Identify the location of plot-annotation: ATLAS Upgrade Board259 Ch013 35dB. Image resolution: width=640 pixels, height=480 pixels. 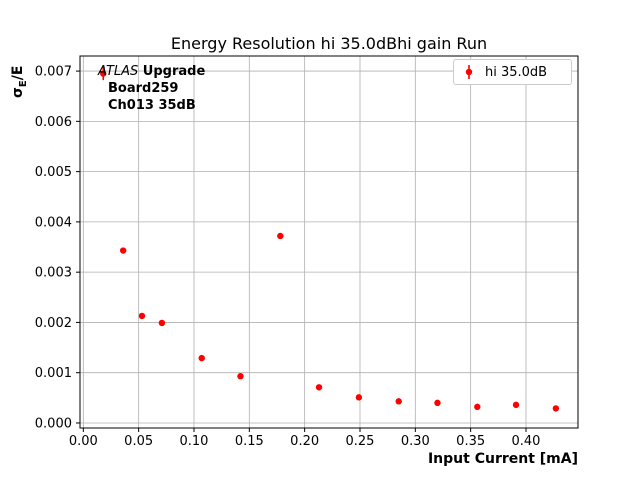
(151, 88).